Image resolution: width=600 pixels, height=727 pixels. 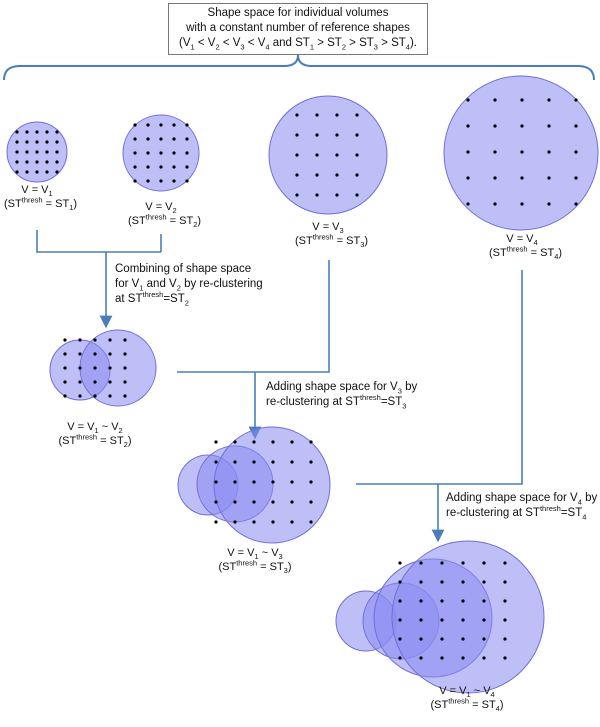 What do you see at coordinates (253, 316) in the screenshot?
I see `connector-v3` at bounding box center [253, 316].